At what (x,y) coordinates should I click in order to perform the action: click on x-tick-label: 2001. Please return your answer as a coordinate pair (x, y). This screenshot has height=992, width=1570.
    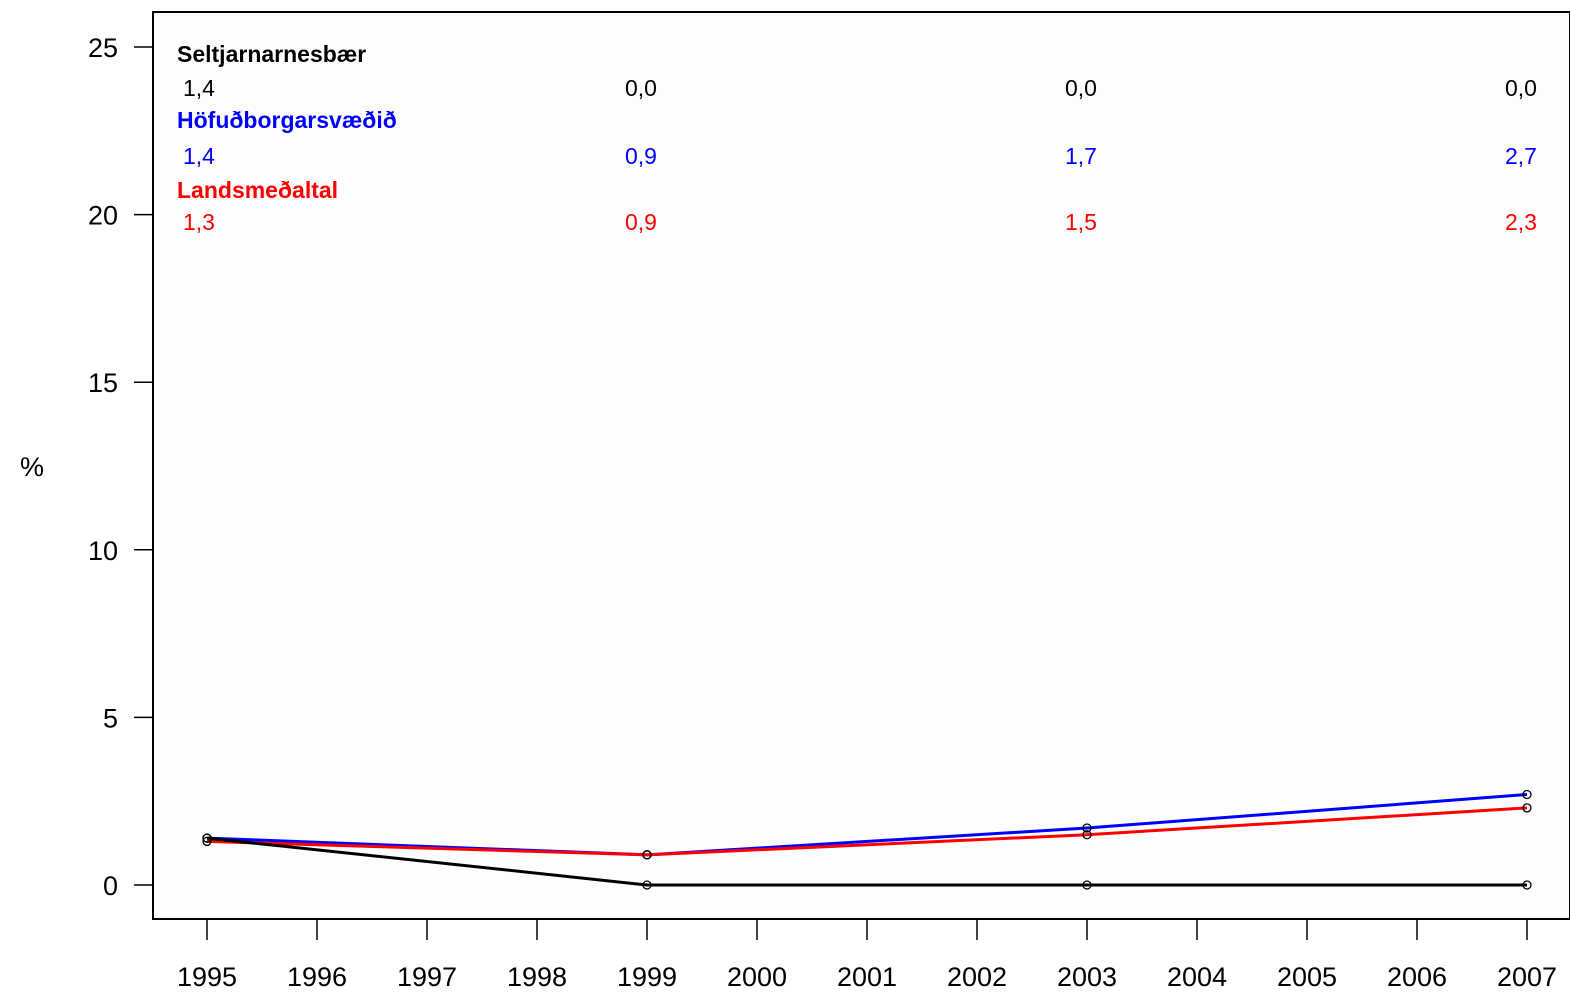
    Looking at the image, I should click on (867, 977).